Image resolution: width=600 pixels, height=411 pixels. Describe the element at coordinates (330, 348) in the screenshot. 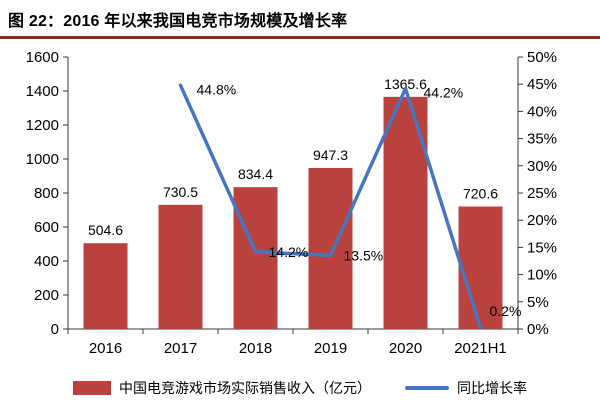

I see `x-axis-category-label: 2019` at that location.